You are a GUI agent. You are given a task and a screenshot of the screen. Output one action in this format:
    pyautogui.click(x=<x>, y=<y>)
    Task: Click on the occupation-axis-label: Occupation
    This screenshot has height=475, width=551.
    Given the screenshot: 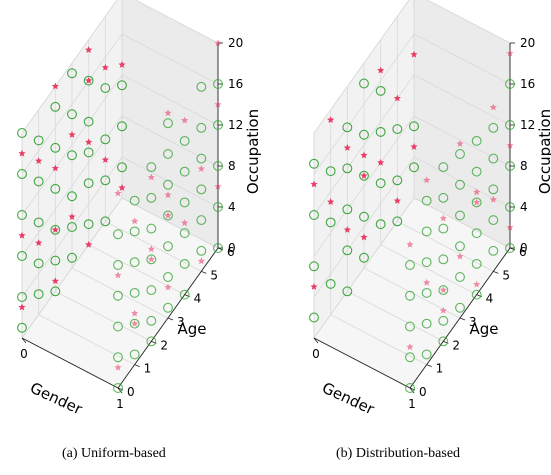 What is the action you would take?
    pyautogui.click(x=543, y=151)
    